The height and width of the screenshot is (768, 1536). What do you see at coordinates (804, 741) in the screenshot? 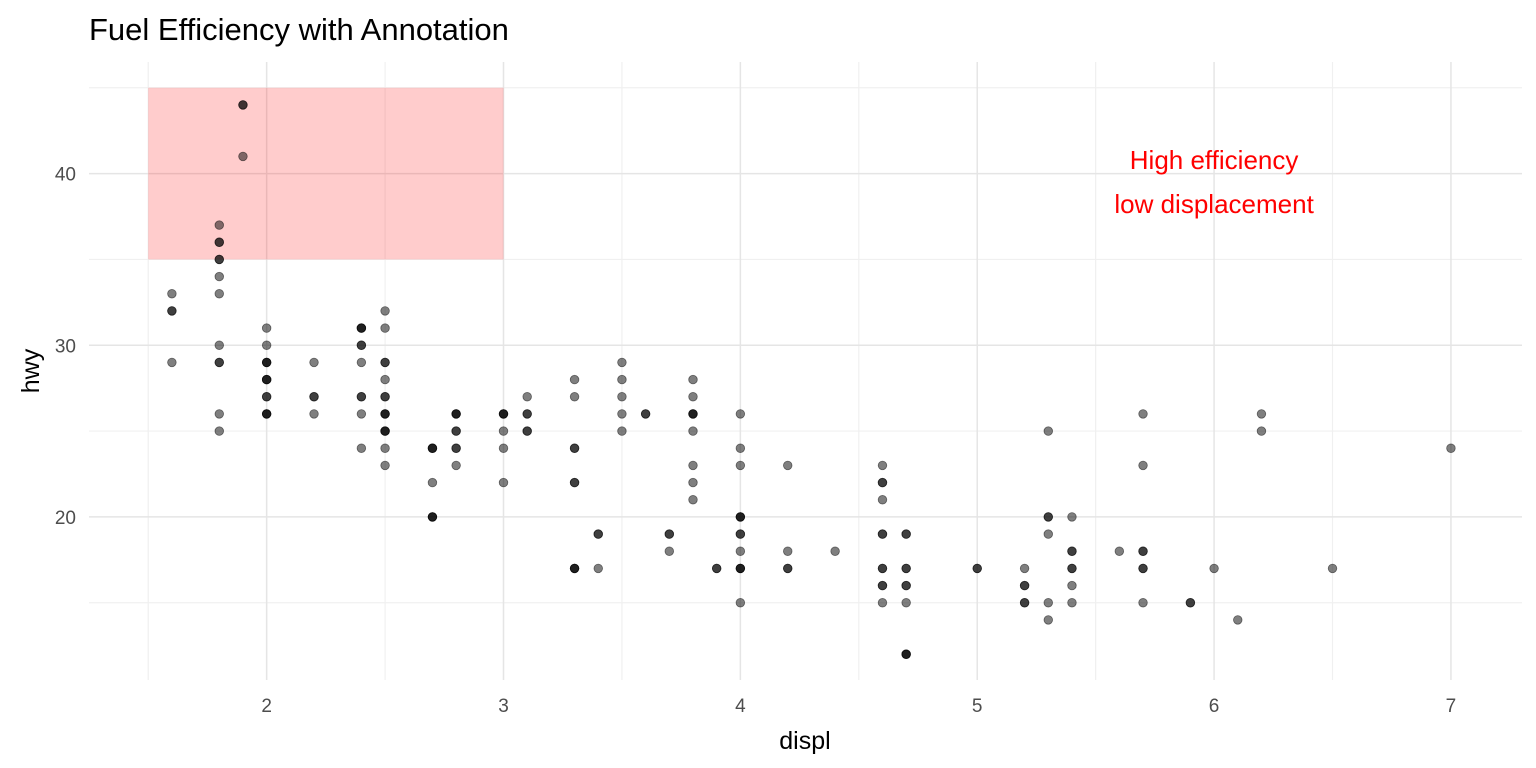
I see `x-axis-title: displ` at bounding box center [804, 741].